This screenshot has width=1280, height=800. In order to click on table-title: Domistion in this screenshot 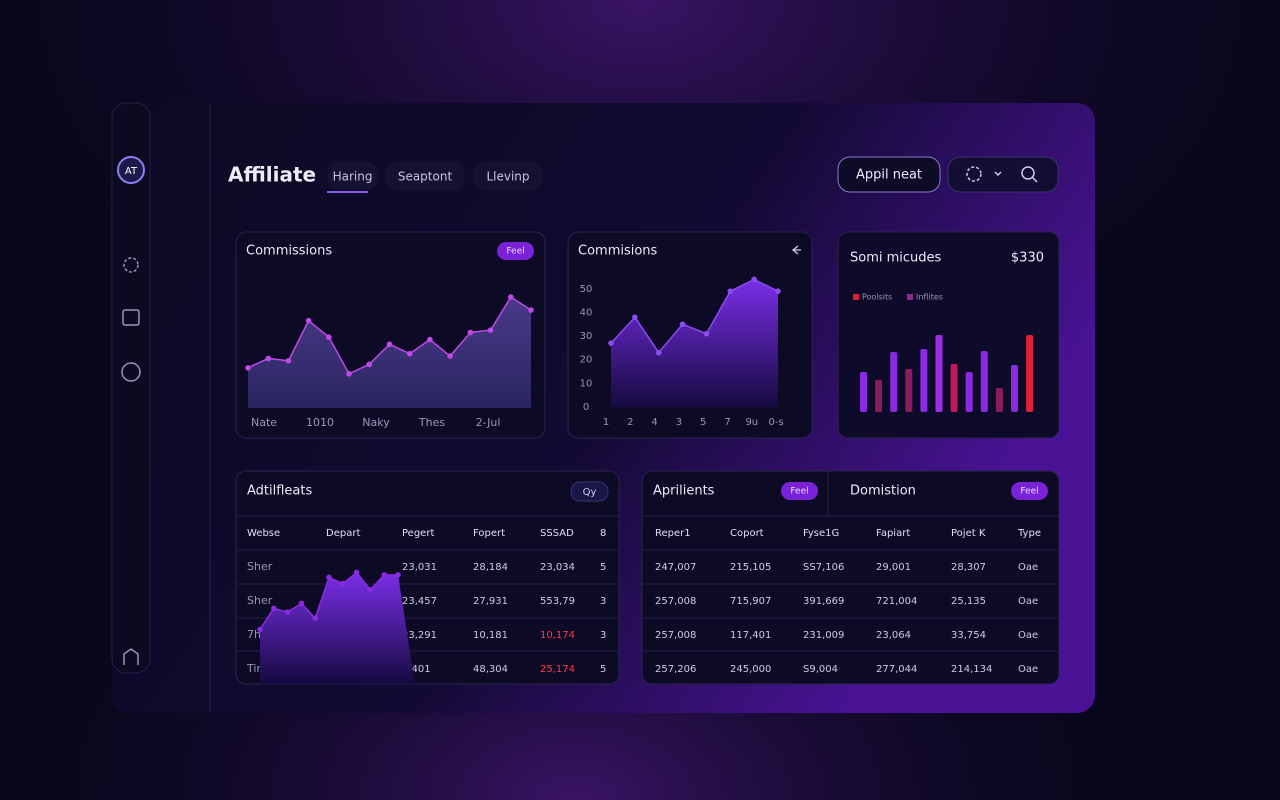, I will do `click(883, 491)`.